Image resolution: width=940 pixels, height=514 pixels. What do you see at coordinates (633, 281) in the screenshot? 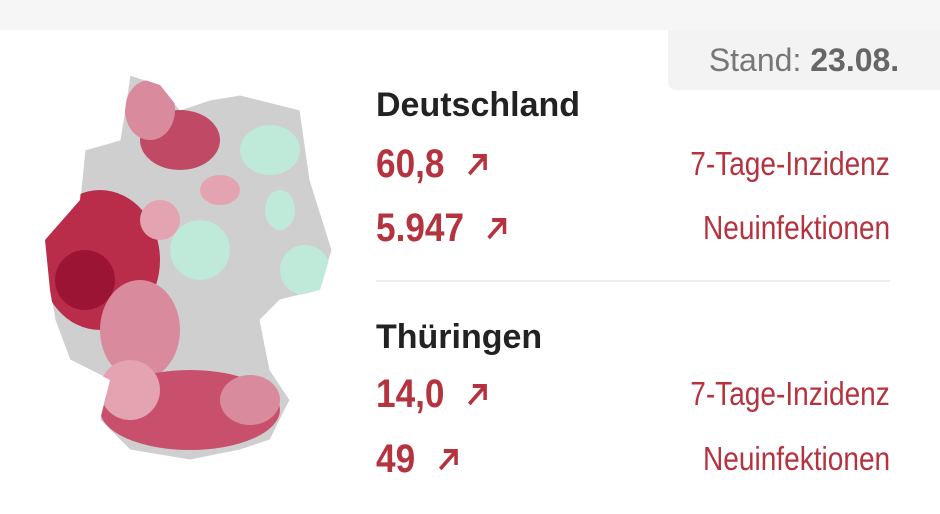
I see `separator` at bounding box center [633, 281].